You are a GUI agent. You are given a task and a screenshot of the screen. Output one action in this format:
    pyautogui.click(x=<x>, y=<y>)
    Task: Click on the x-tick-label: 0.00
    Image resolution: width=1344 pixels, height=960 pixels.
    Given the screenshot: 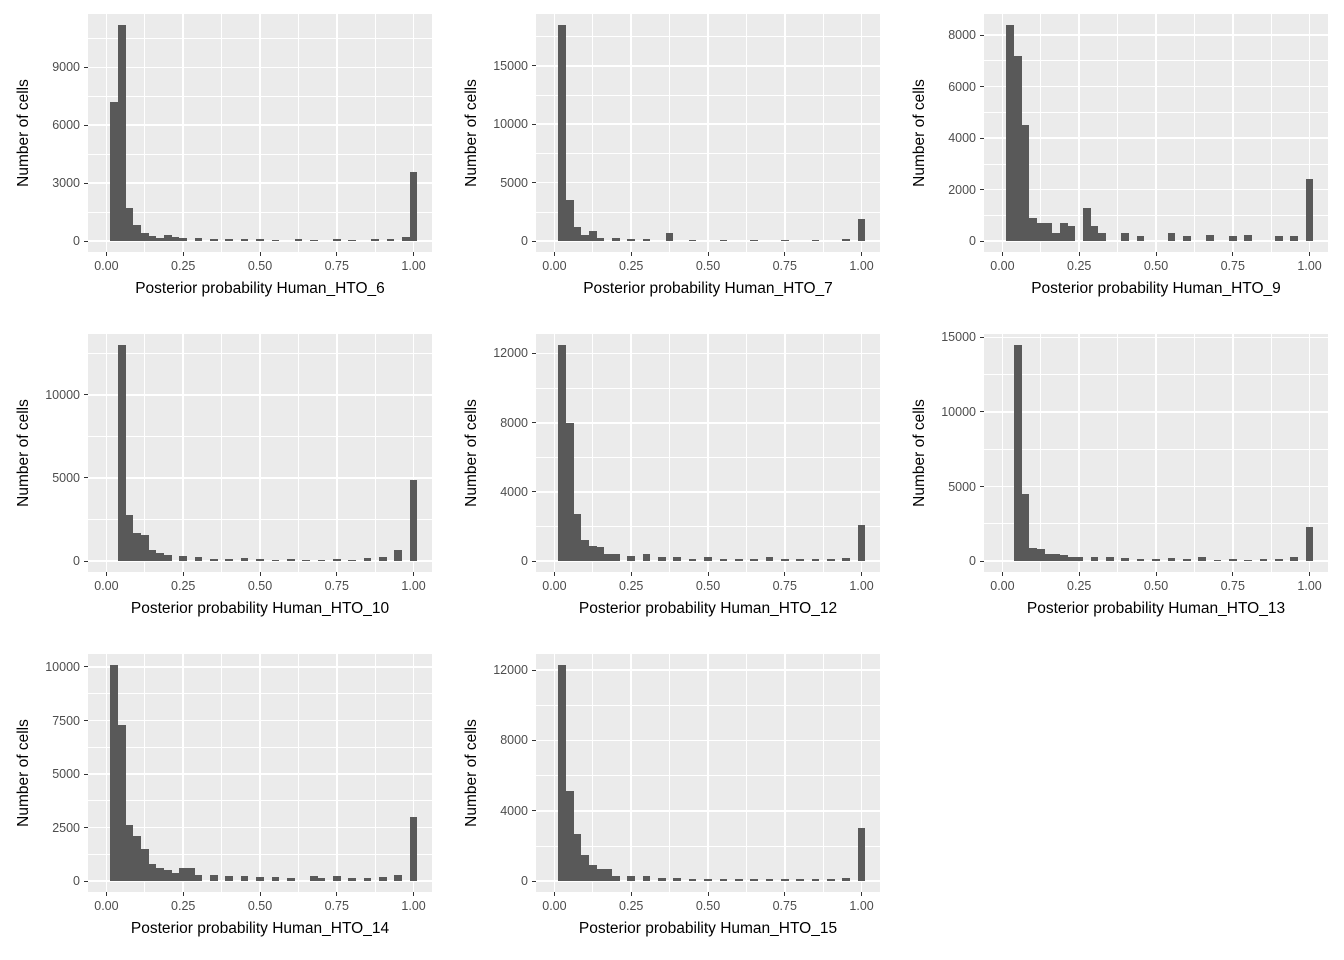 What is the action you would take?
    pyautogui.click(x=106, y=906)
    